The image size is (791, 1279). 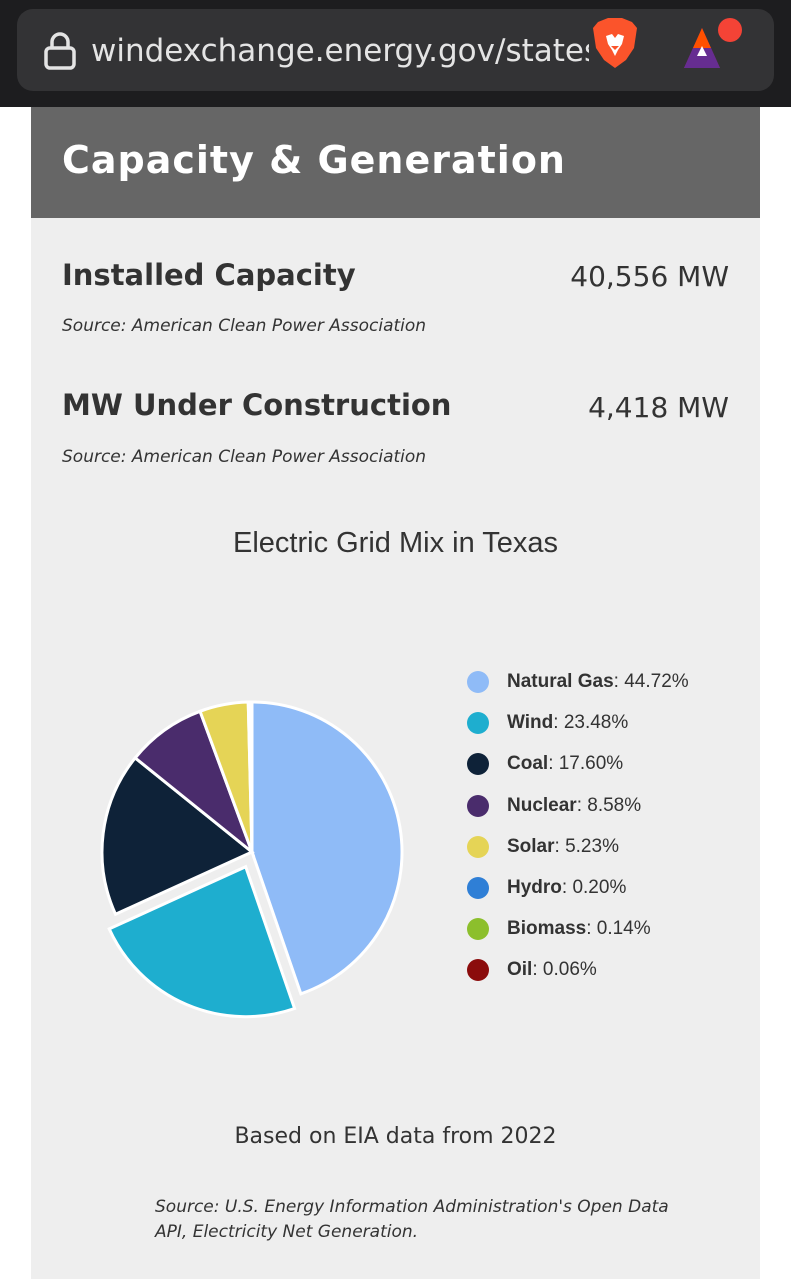 I want to click on under-construction-source: Source: American Clean Power Association, so click(x=244, y=457).